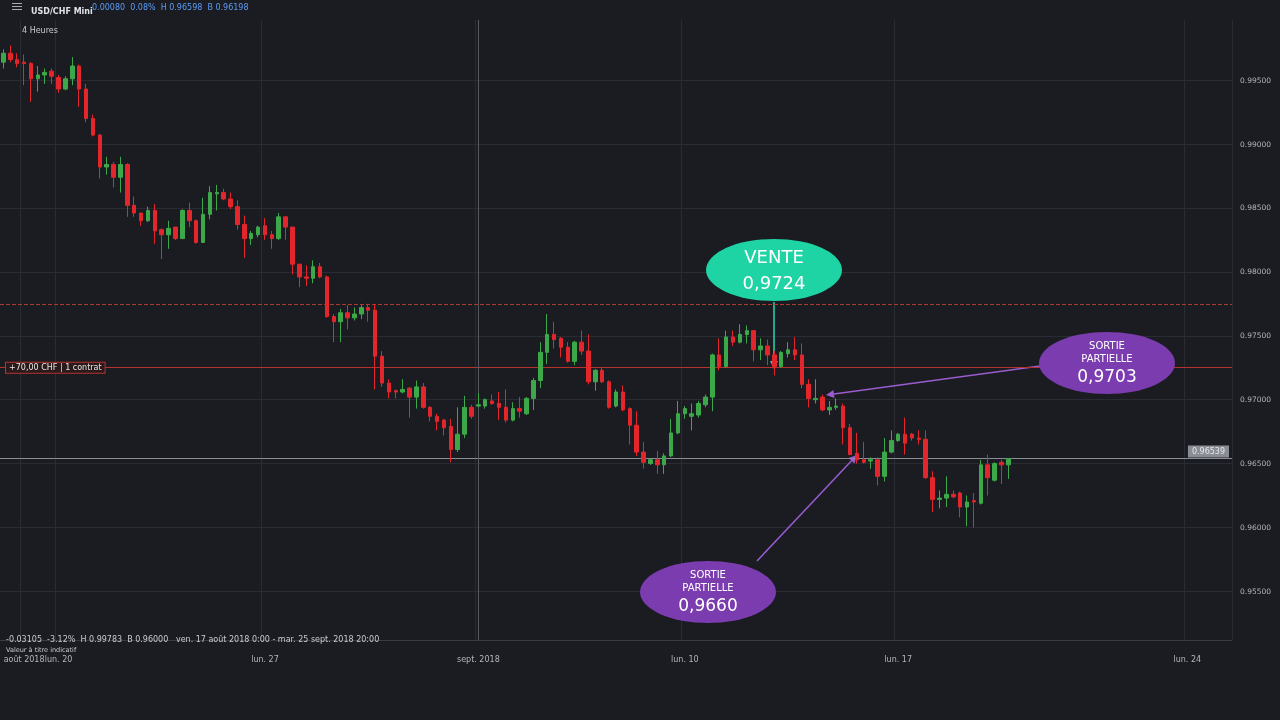  Describe the element at coordinates (170, 7) in the screenshot. I see `text: 0.00080 0.08% H 0.96598 B 0.96198` at that location.